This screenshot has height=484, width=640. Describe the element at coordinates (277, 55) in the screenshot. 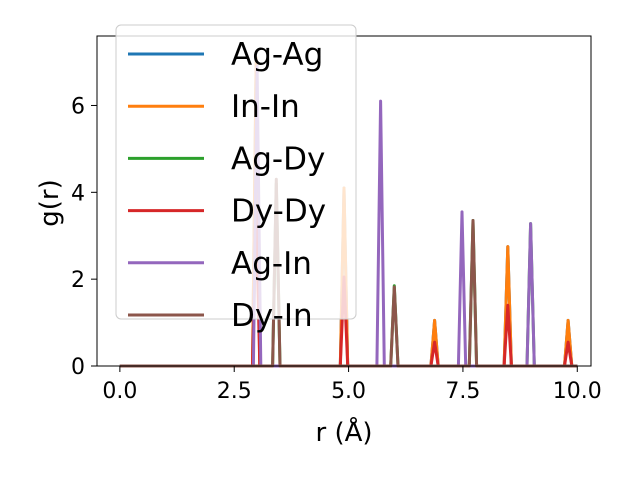

I see `legend-label: Ag-Ag` at that location.